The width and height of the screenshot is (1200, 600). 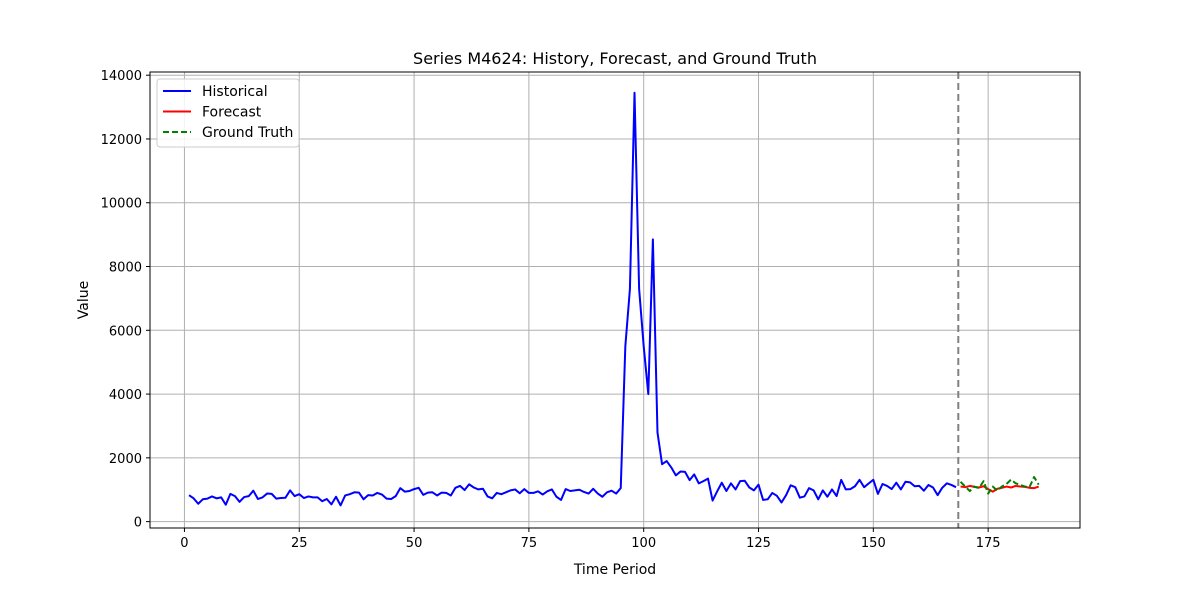 What do you see at coordinates (299, 543) in the screenshot?
I see `x-tick-label: 25` at bounding box center [299, 543].